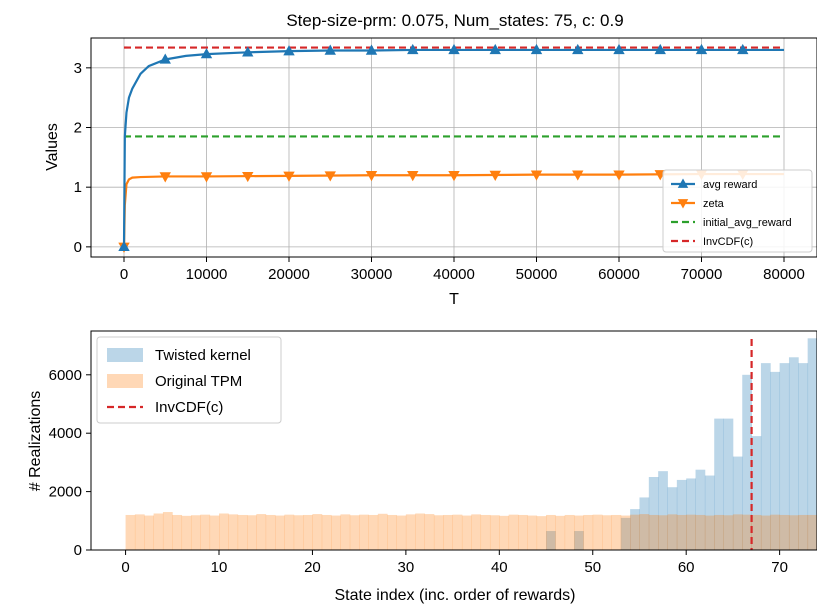 The height and width of the screenshot is (613, 817). Describe the element at coordinates (619, 274) in the screenshot. I see `top-x-tick-label: 60000` at that location.